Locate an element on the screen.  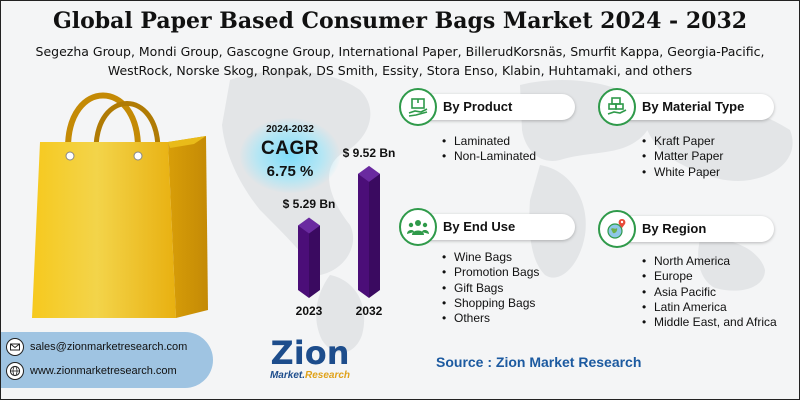
segment-header-end-use: By End Use is located at coordinates (487, 227).